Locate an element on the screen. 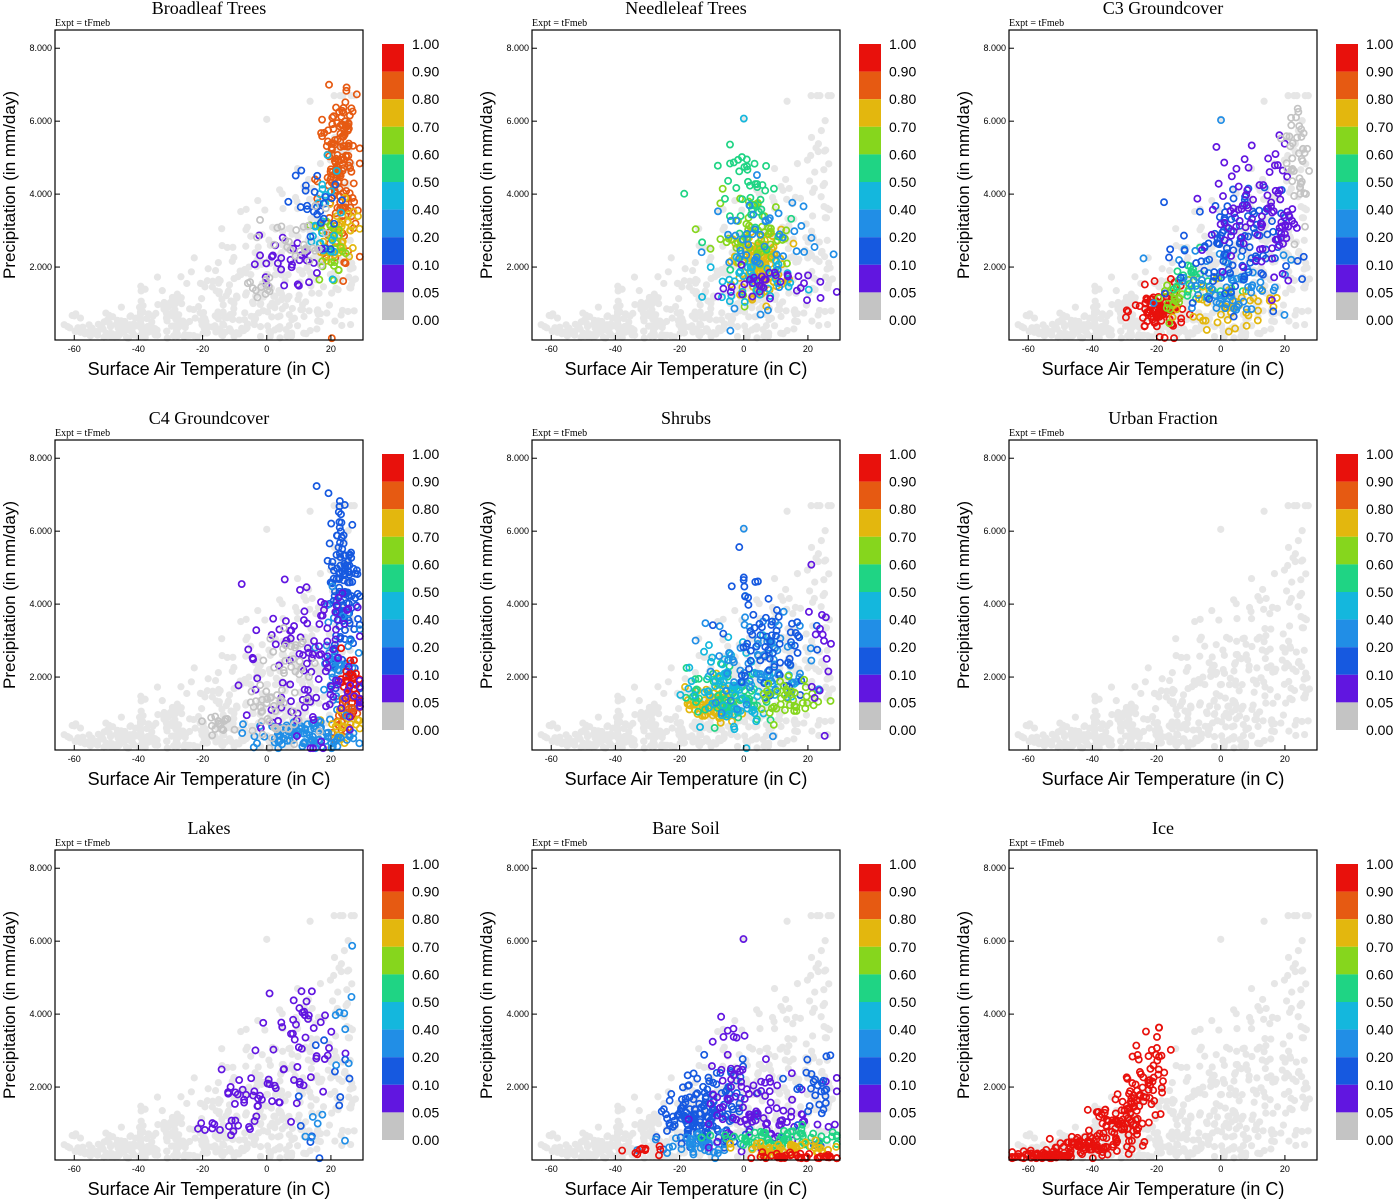  colorbar-label: 0.00 is located at coordinates (1379, 320).